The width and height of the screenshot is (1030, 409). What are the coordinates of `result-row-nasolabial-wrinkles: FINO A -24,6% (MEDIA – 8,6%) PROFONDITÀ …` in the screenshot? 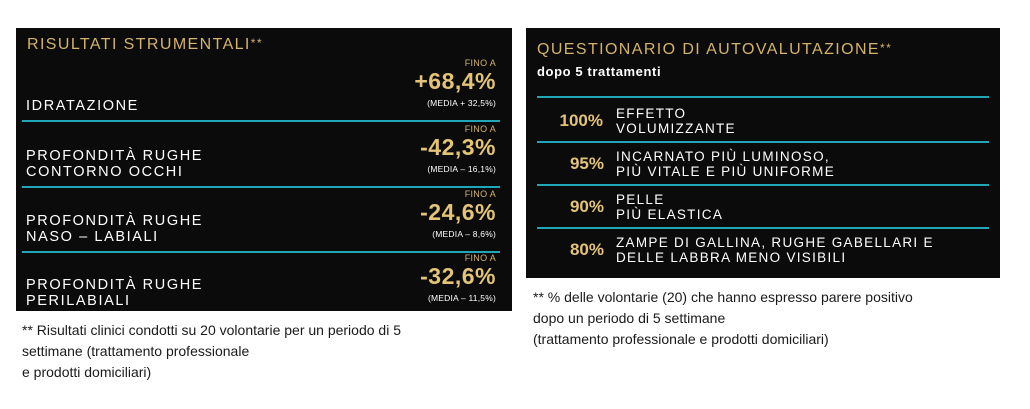 It's located at (264, 221).